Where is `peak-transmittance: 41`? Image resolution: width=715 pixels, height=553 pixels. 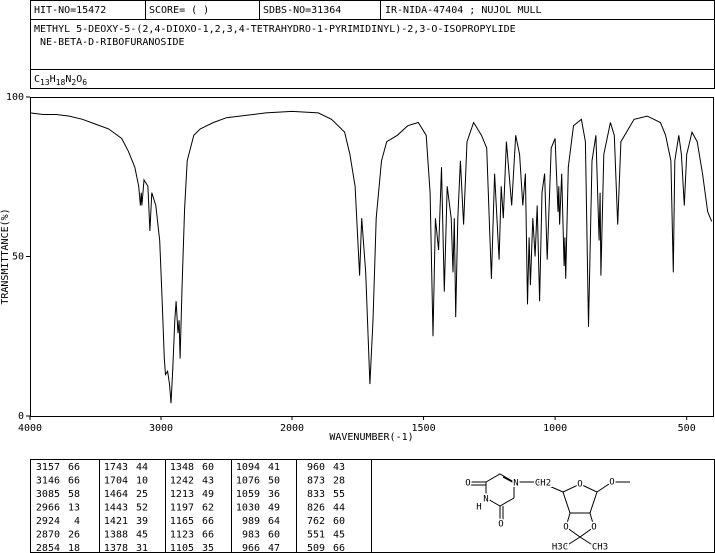 peak-transmittance: 41 is located at coordinates (274, 467).